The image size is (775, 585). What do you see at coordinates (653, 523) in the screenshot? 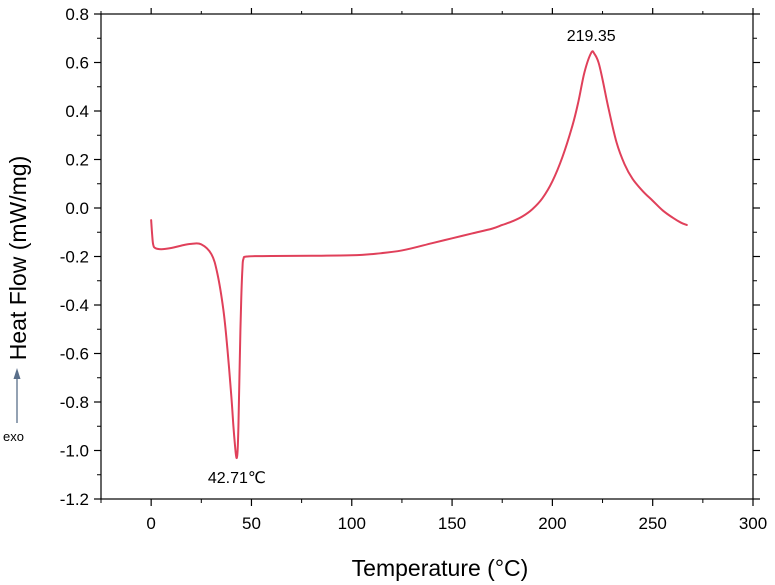
I see `x-tick-label: 250` at bounding box center [653, 523].